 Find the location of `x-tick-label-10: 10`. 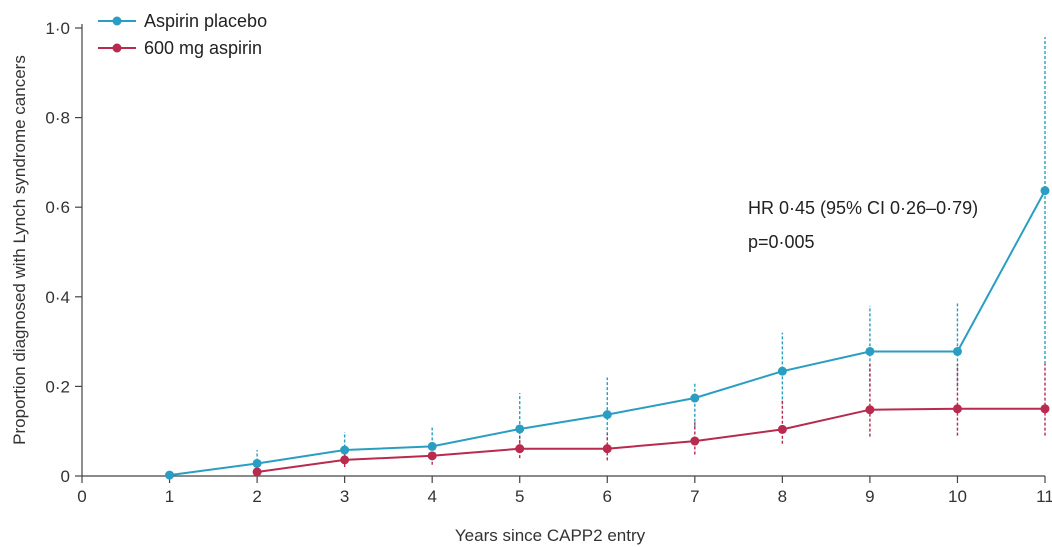

x-tick-label-10: 10 is located at coordinates (957, 496).